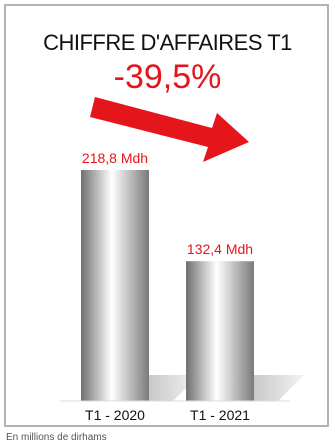 Image resolution: width=335 pixels, height=447 pixels. Describe the element at coordinates (56, 437) in the screenshot. I see `units-footnote: En millions de dirhams` at that location.